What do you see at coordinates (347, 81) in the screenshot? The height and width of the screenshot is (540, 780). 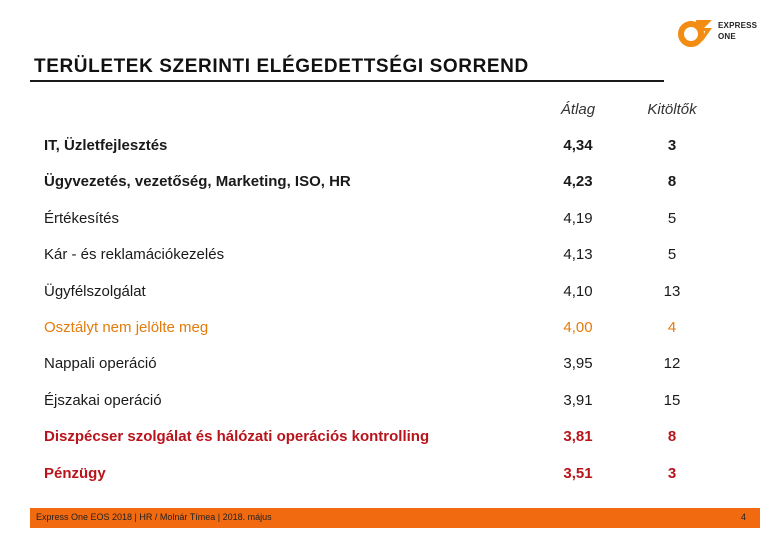 I see `title-underline` at bounding box center [347, 81].